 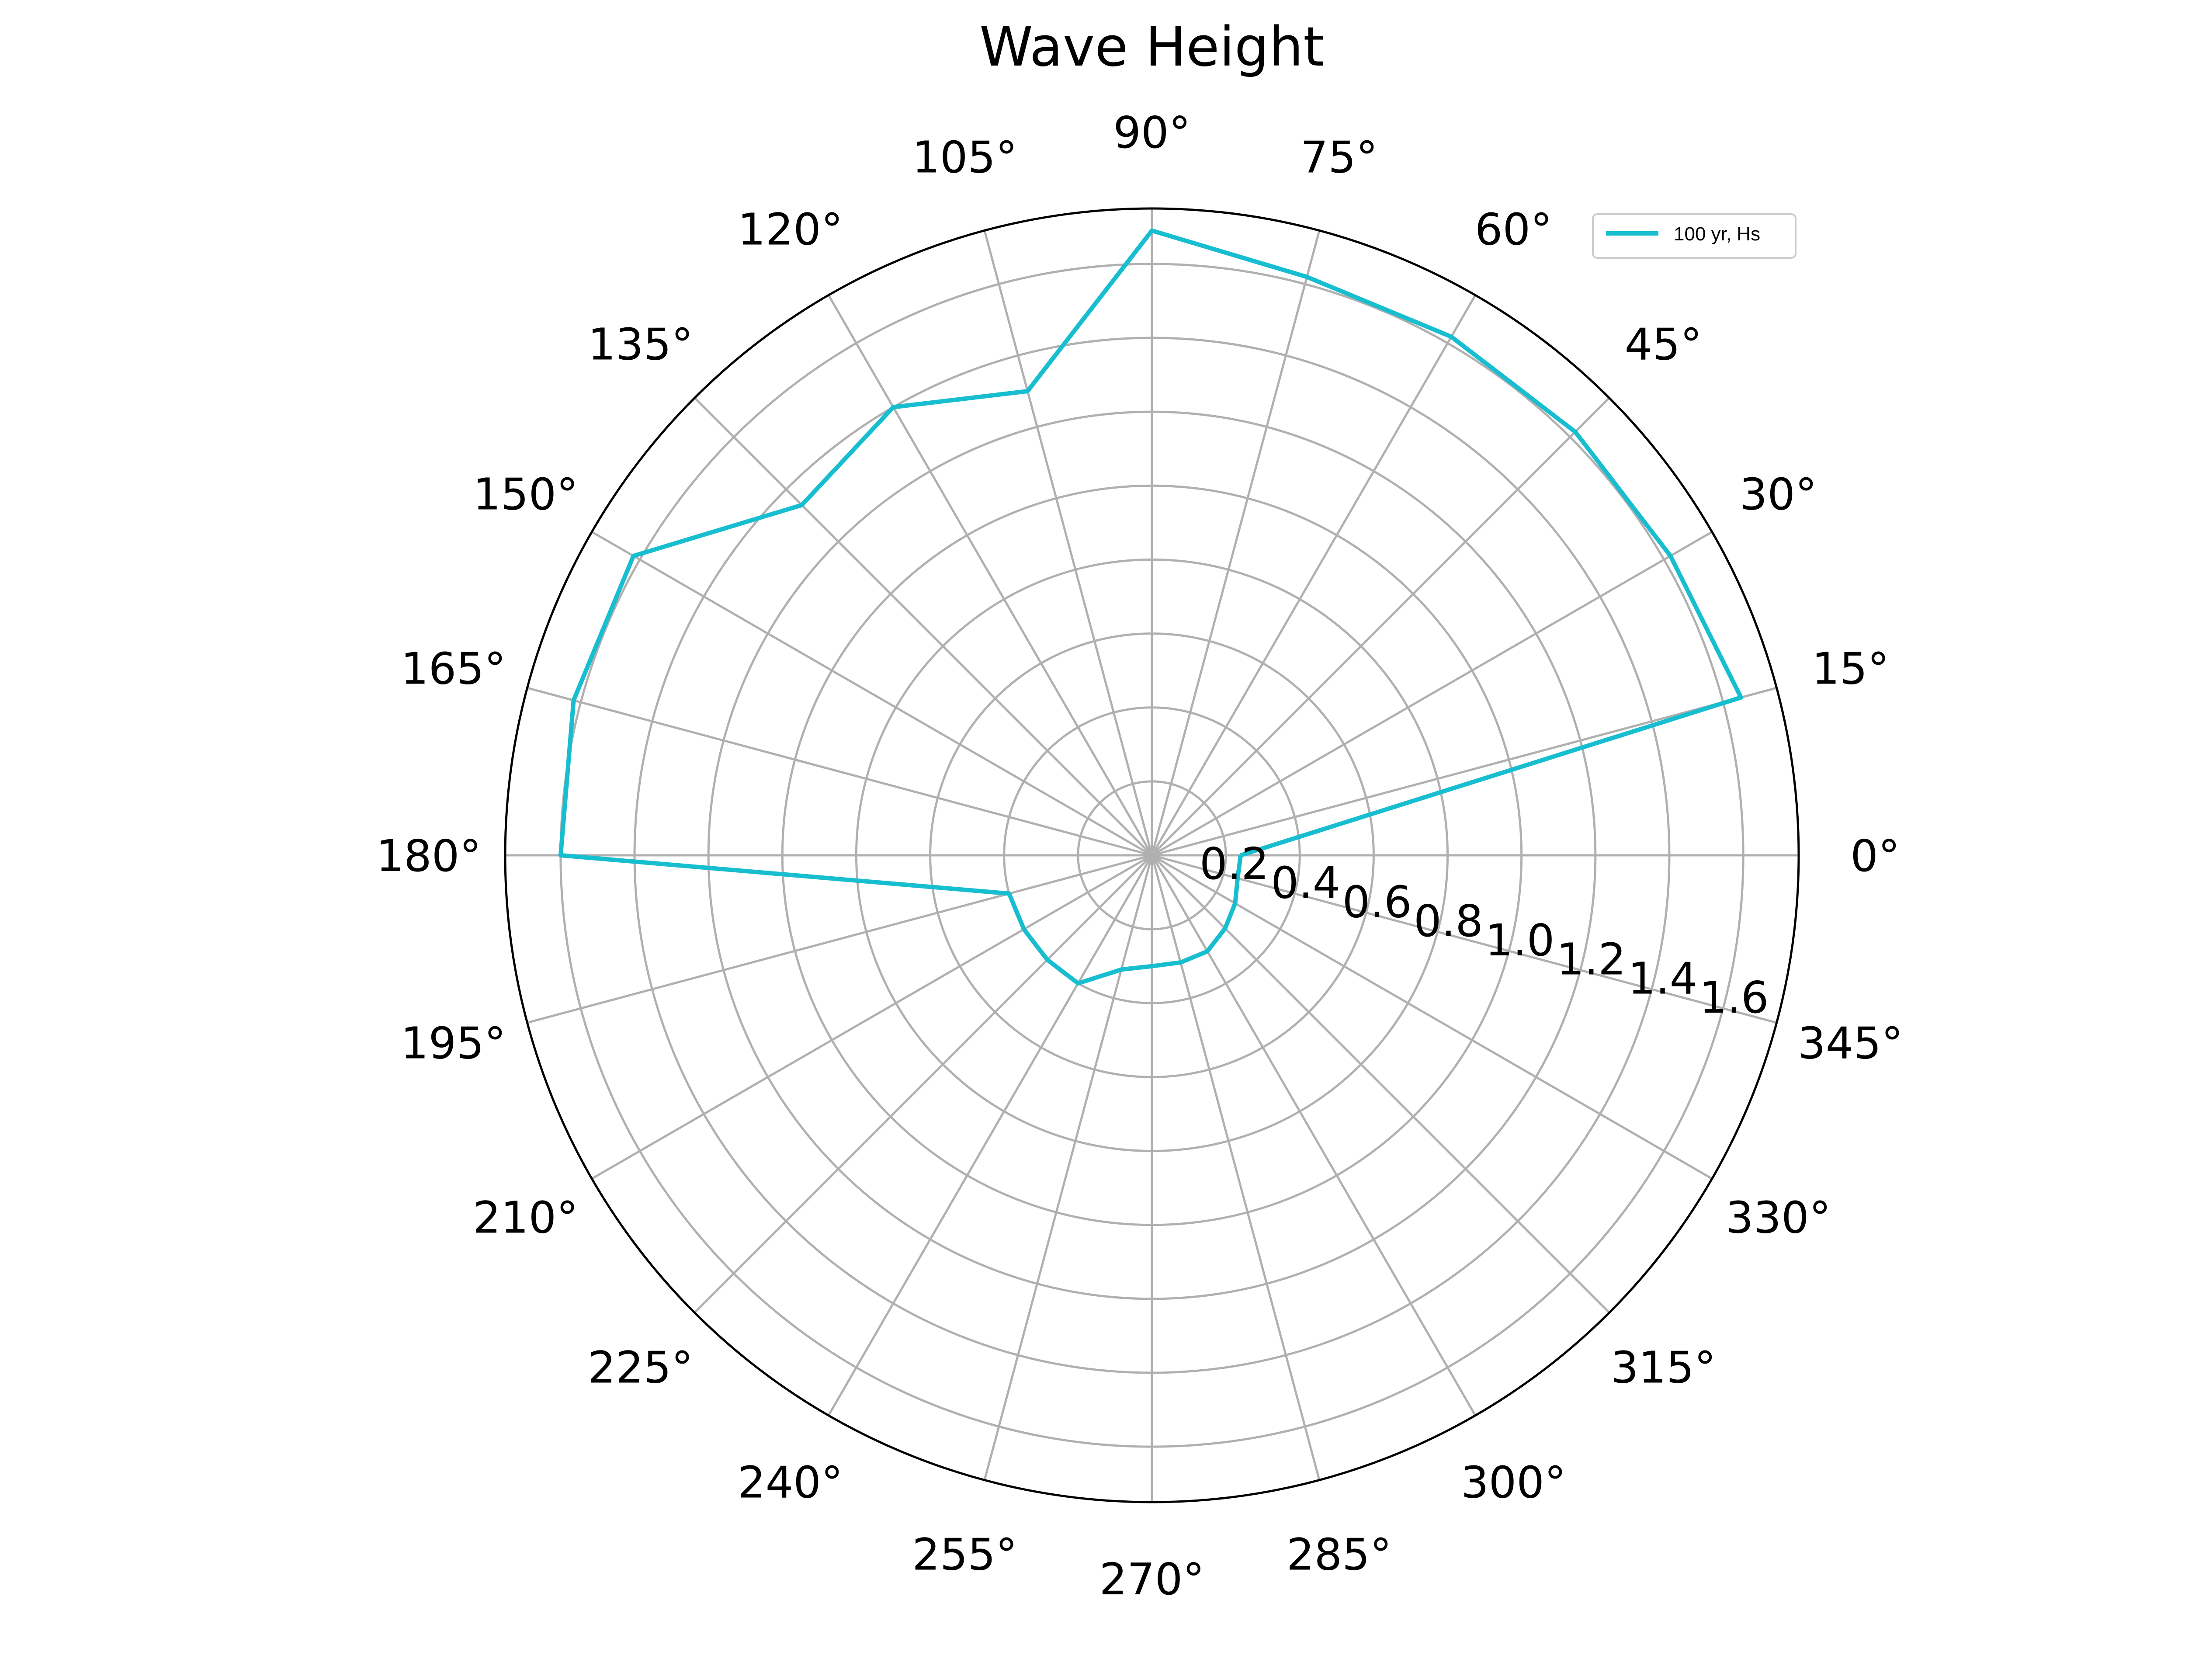 What do you see at coordinates (1377, 901) in the screenshot?
I see `radial-tick-label: 0.6` at bounding box center [1377, 901].